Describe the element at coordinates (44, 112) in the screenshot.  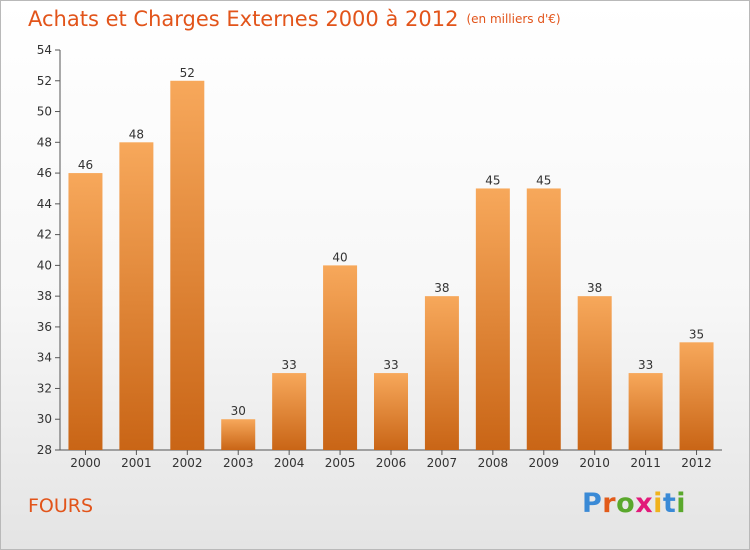
I see `y-tick-label: 50` at that location.